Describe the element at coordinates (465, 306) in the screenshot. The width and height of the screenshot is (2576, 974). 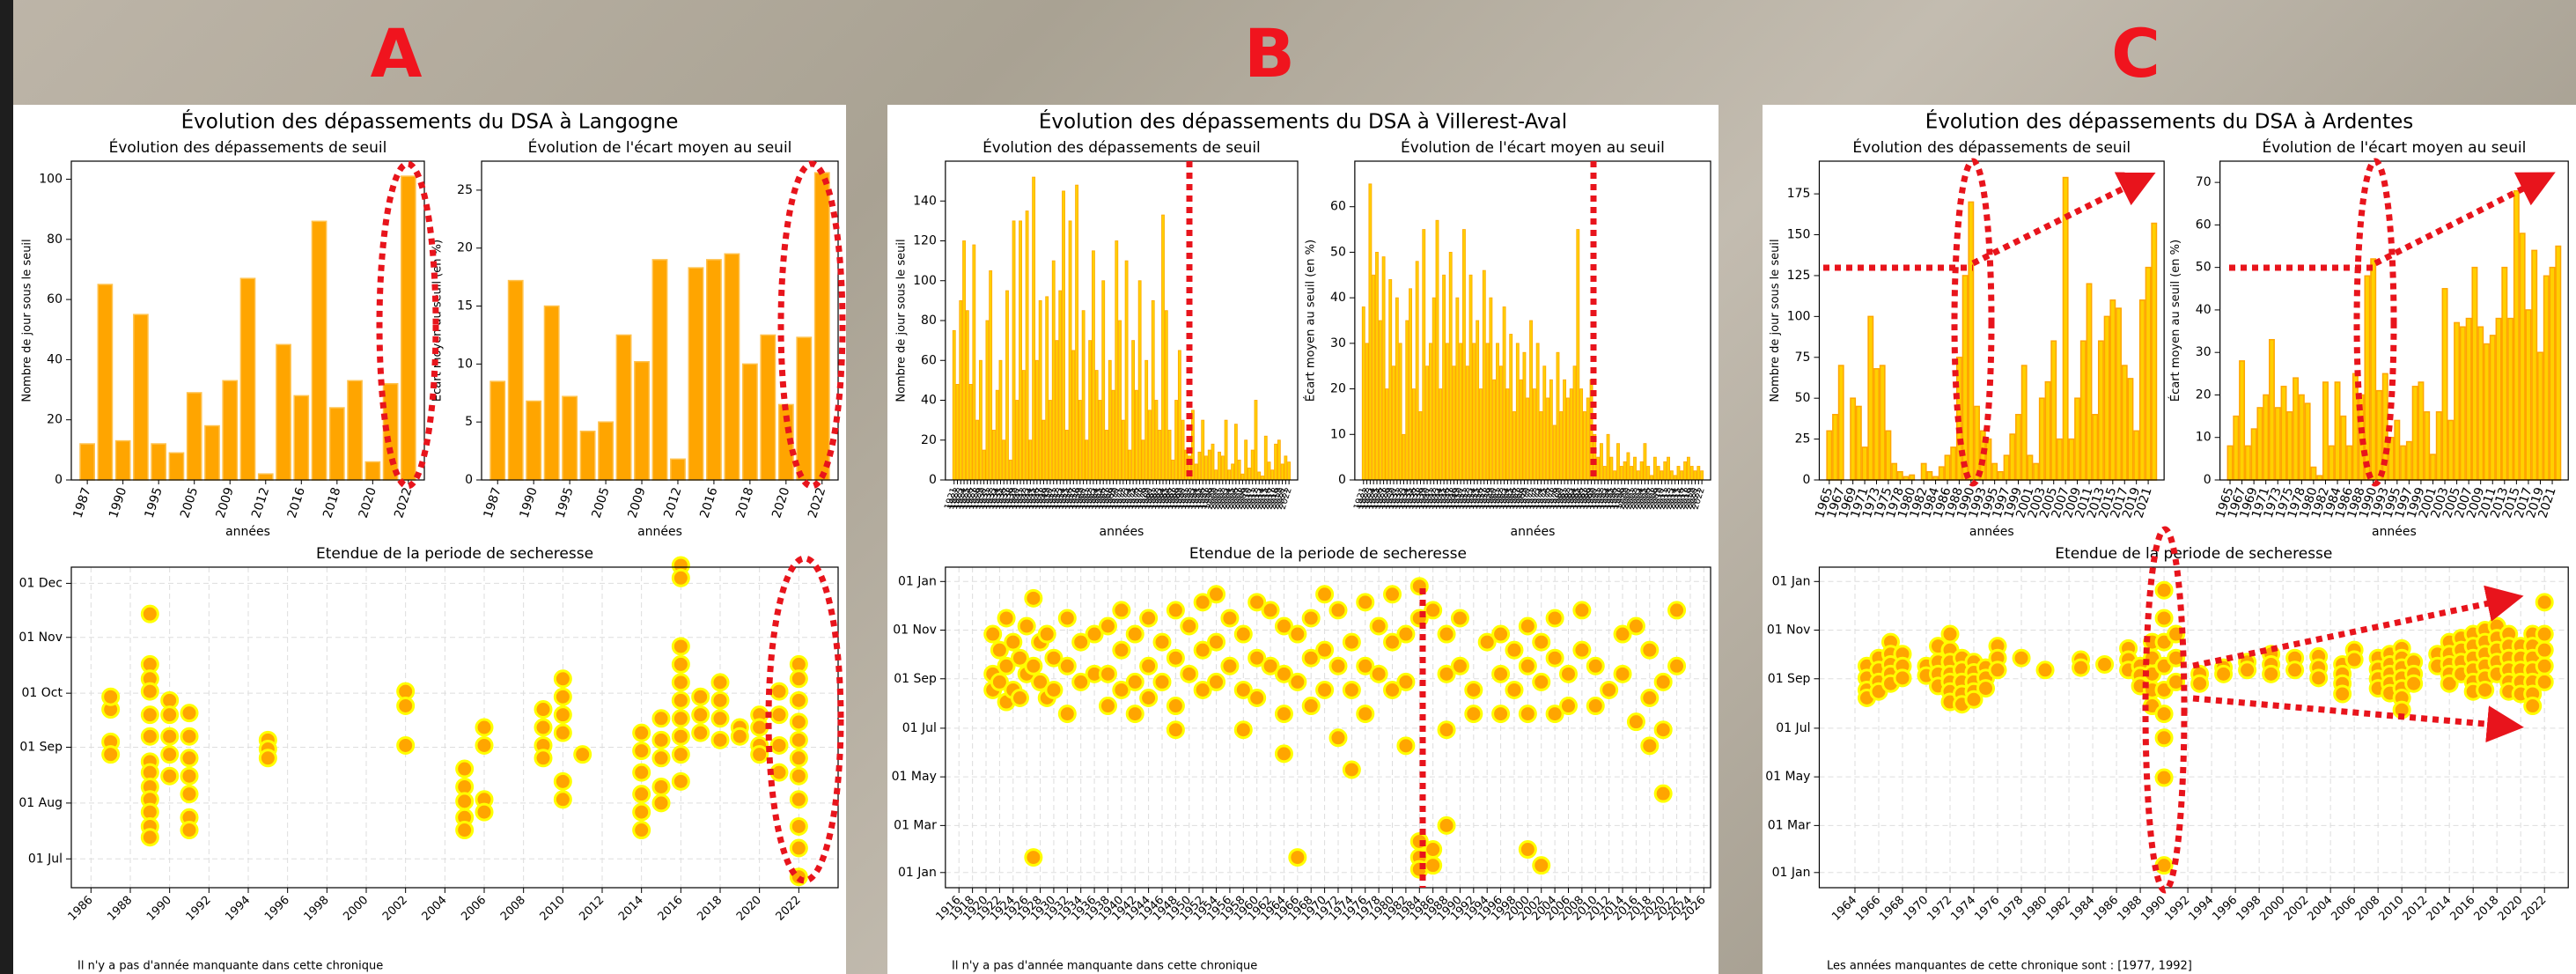
I see `y-tick-label: 15` at that location.